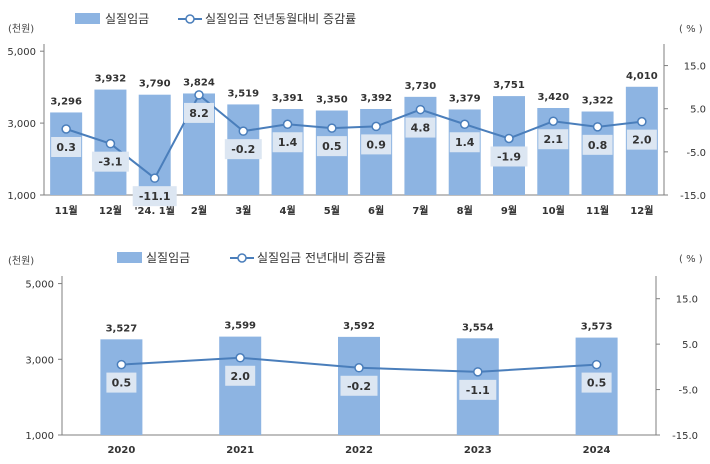  I want to click on growth-rate-label: -11.1, so click(155, 196).